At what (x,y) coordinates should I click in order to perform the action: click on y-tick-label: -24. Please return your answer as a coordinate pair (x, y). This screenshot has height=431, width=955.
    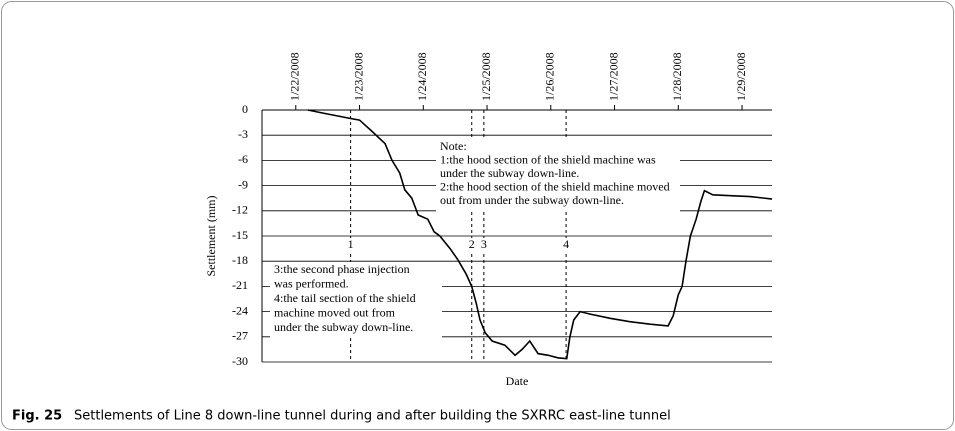
    Looking at the image, I should click on (240, 310).